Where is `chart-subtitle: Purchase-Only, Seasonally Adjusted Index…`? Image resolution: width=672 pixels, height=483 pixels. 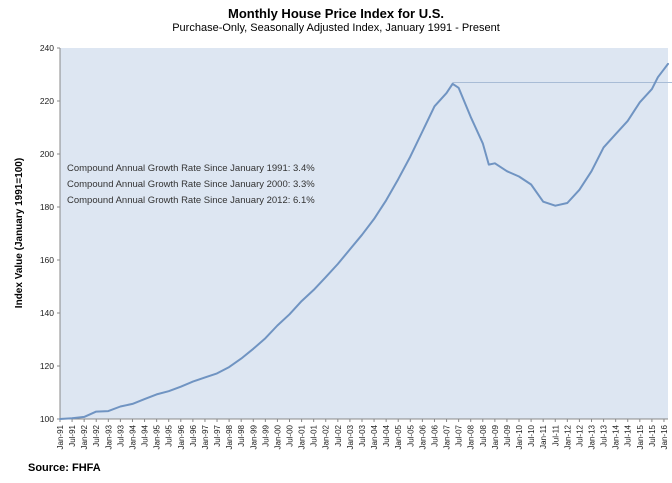
chart-subtitle: Purchase-Only, Seasonally Adjusted Index… is located at coordinates (336, 28).